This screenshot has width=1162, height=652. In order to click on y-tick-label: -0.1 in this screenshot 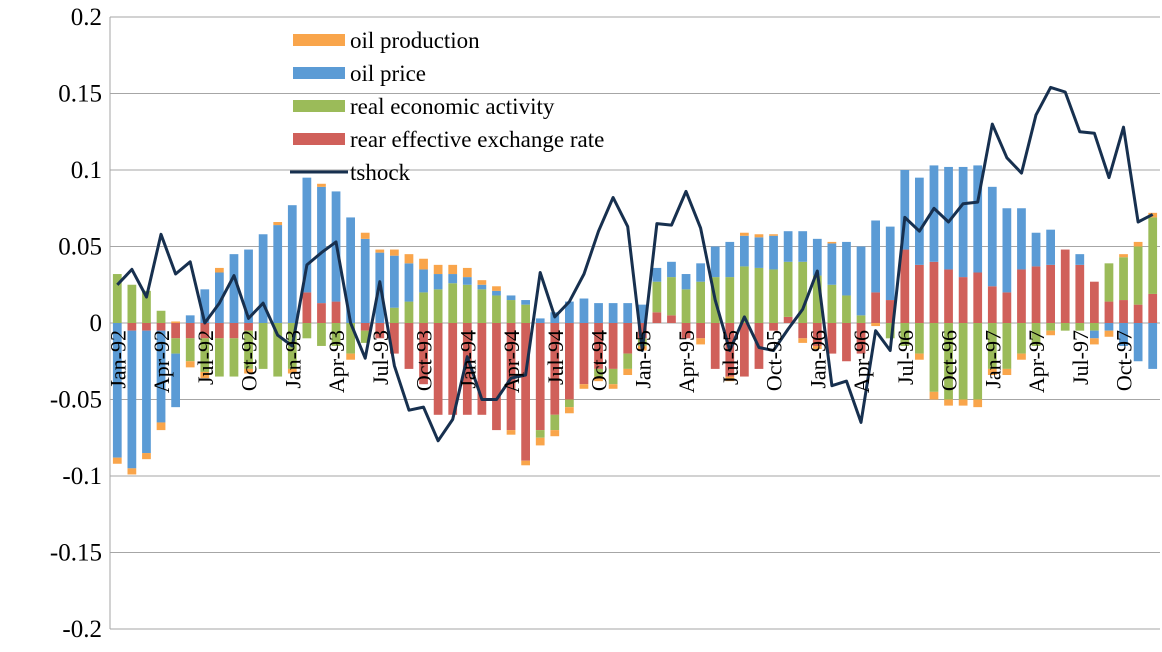, I will do `click(82, 476)`.